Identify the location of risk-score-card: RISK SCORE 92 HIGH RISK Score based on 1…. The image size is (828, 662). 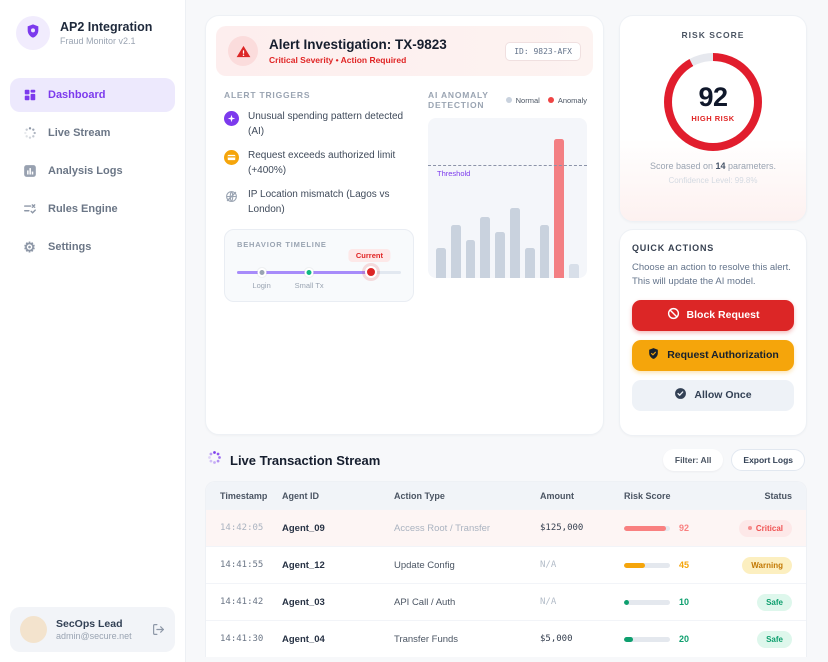
(713, 118).